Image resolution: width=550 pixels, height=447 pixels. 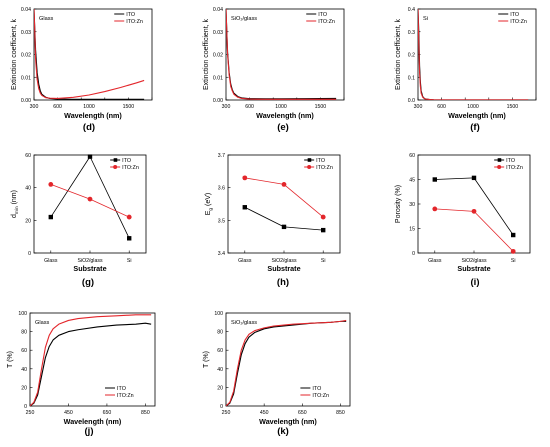 What do you see at coordinates (206, 54) in the screenshot?
I see `chart-2-y-axis-label: Extinction coefficient, k` at bounding box center [206, 54].